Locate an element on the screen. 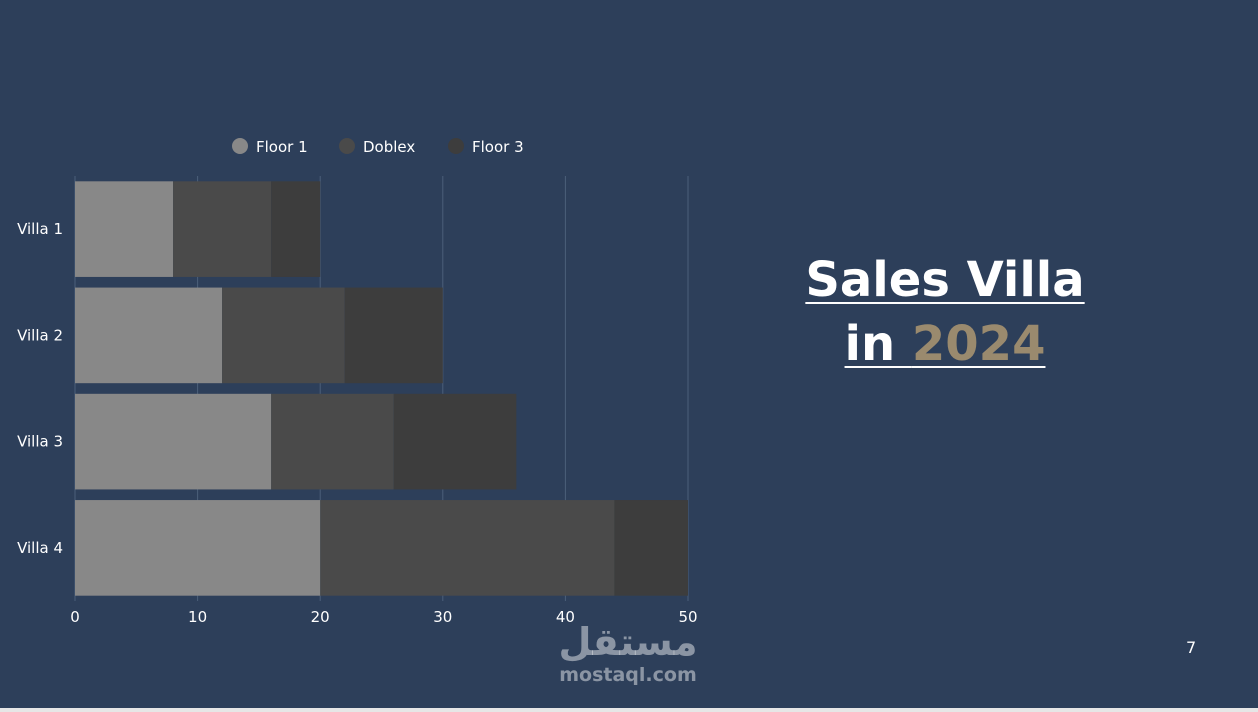 The width and height of the screenshot is (1258, 712). watermark-arabic: مستقل is located at coordinates (628, 642).